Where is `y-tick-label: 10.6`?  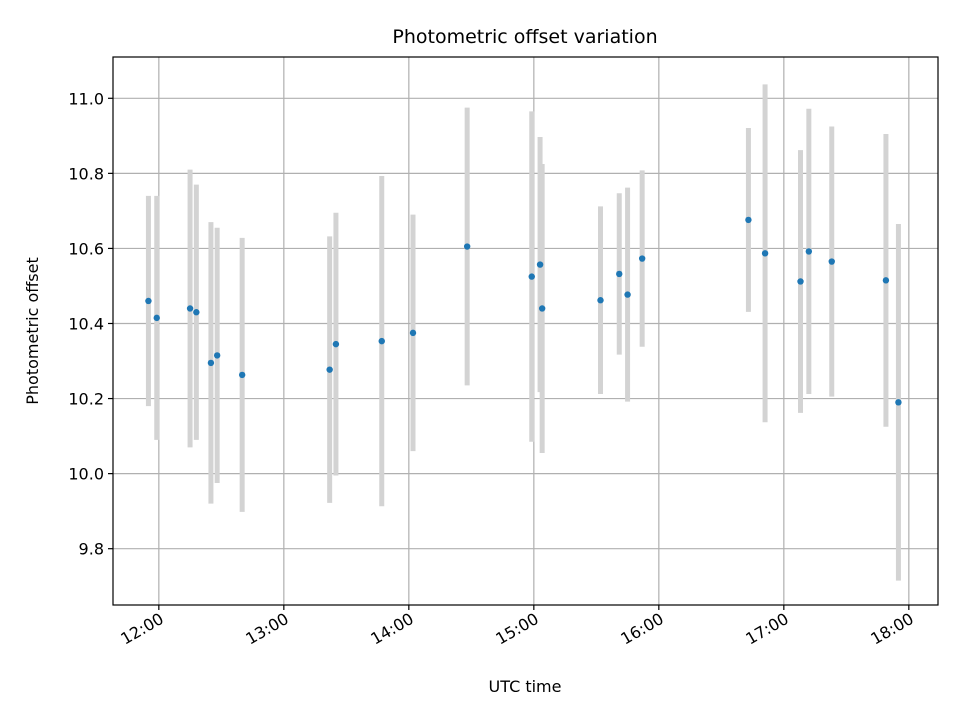
y-tick-label: 10.6 is located at coordinates (86, 248).